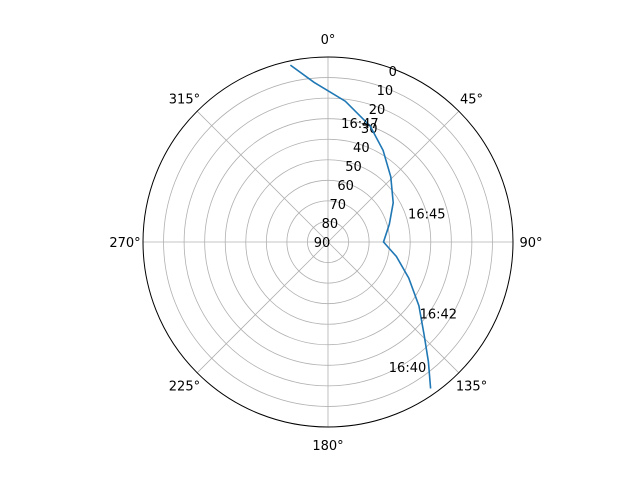 The width and height of the screenshot is (640, 480). Describe the element at coordinates (471, 387) in the screenshot. I see `angular-tick-label: 135°` at that location.